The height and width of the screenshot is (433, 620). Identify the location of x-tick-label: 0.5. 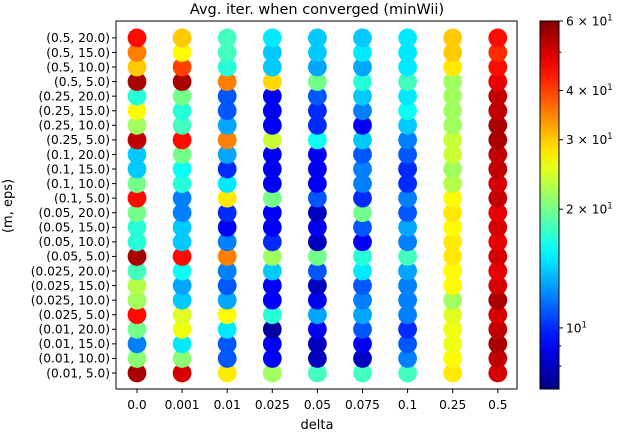
(497, 405).